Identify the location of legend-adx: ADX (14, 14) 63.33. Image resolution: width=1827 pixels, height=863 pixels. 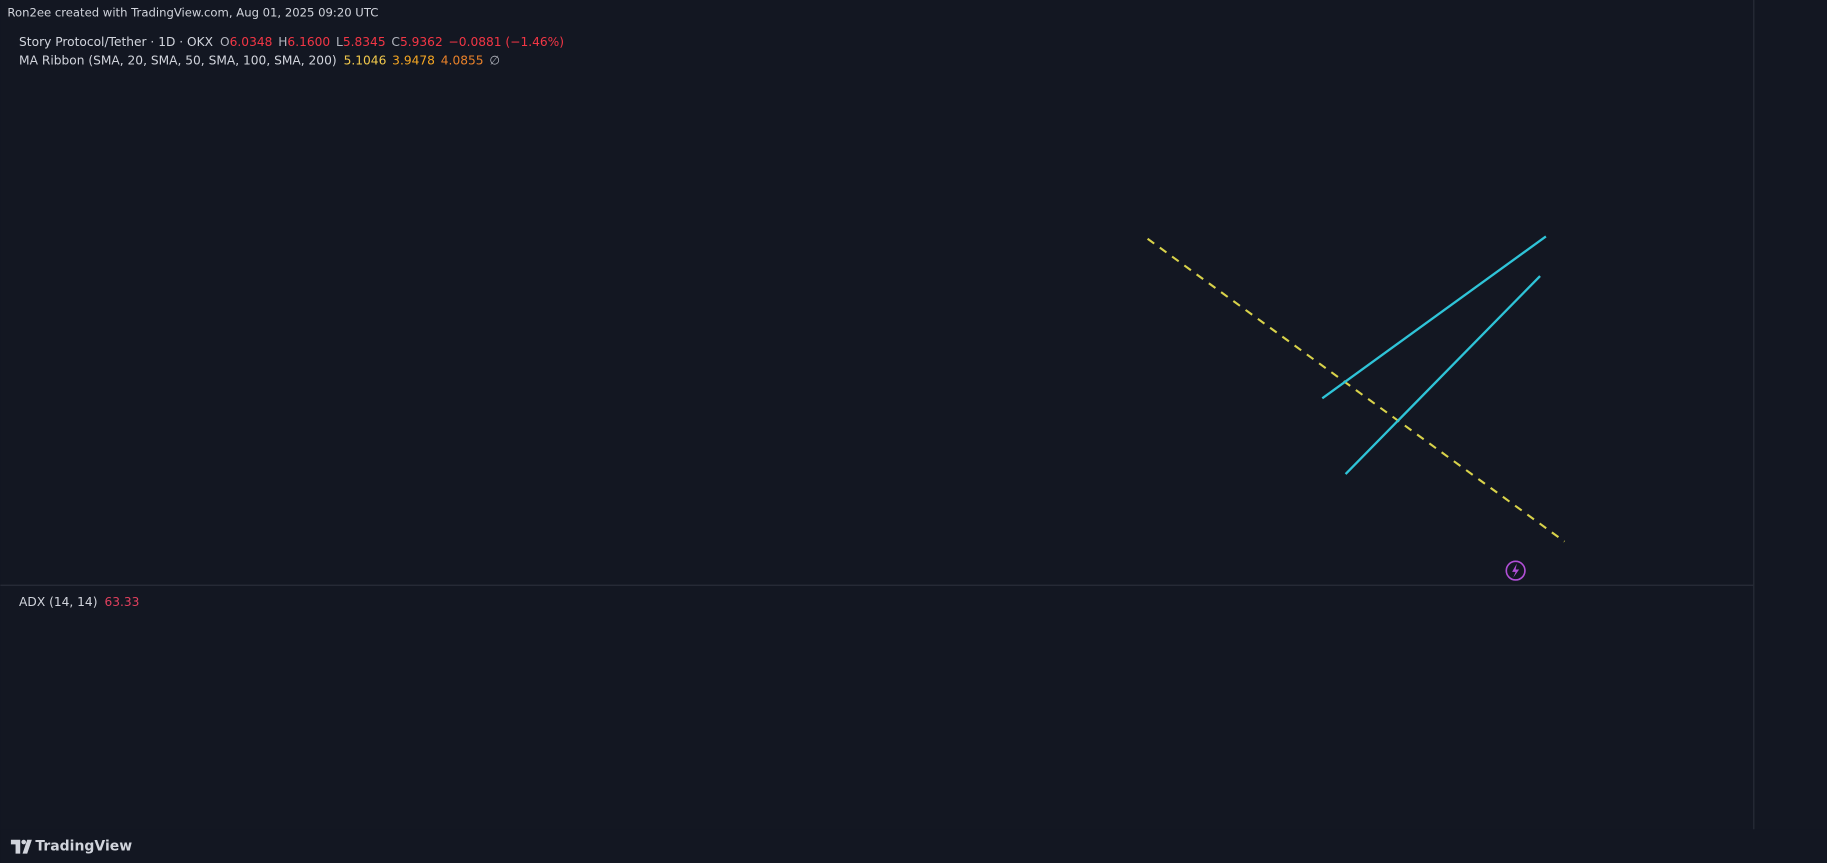
(79, 602).